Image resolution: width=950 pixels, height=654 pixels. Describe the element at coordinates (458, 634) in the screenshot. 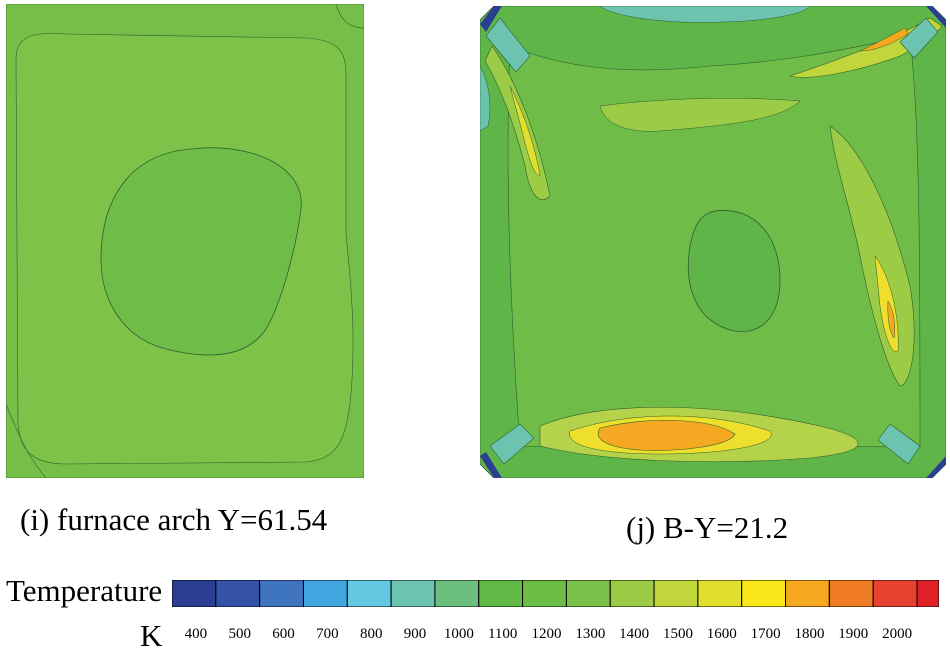

I see `legend-tick-label: 1000` at that location.